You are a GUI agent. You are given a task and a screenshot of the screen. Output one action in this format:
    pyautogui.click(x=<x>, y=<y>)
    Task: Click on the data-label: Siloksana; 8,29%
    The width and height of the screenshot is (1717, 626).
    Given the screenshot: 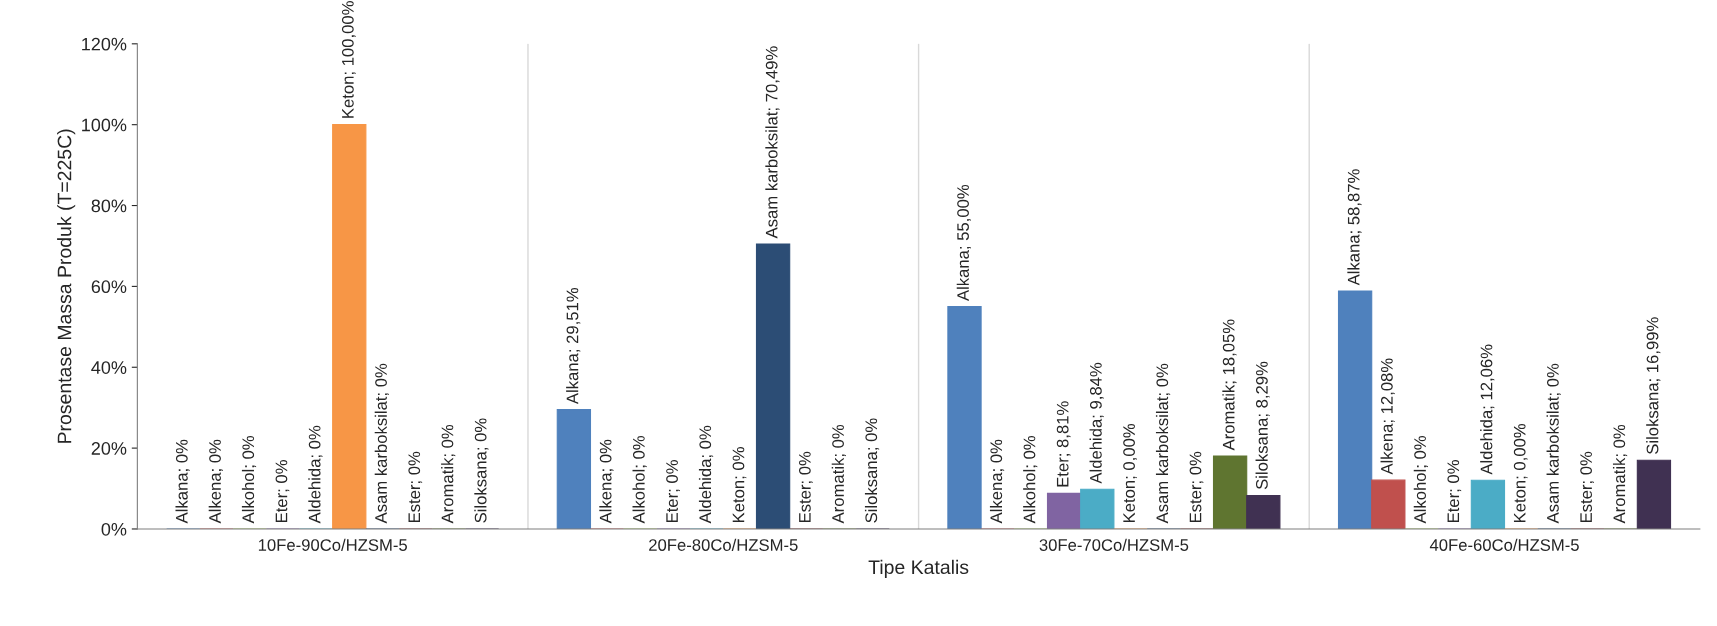 What is the action you would take?
    pyautogui.click(x=1262, y=425)
    